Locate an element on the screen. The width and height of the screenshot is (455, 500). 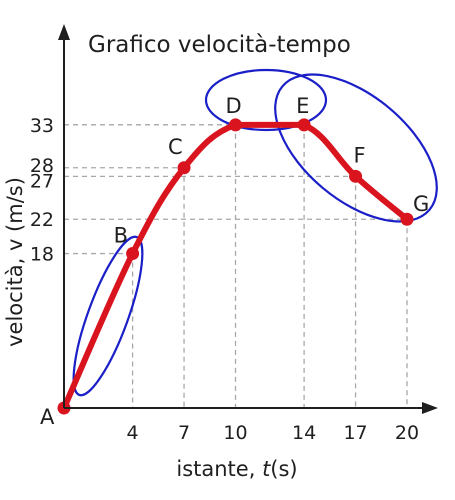
ellipse-segment-E-G is located at coordinates (356, 148).